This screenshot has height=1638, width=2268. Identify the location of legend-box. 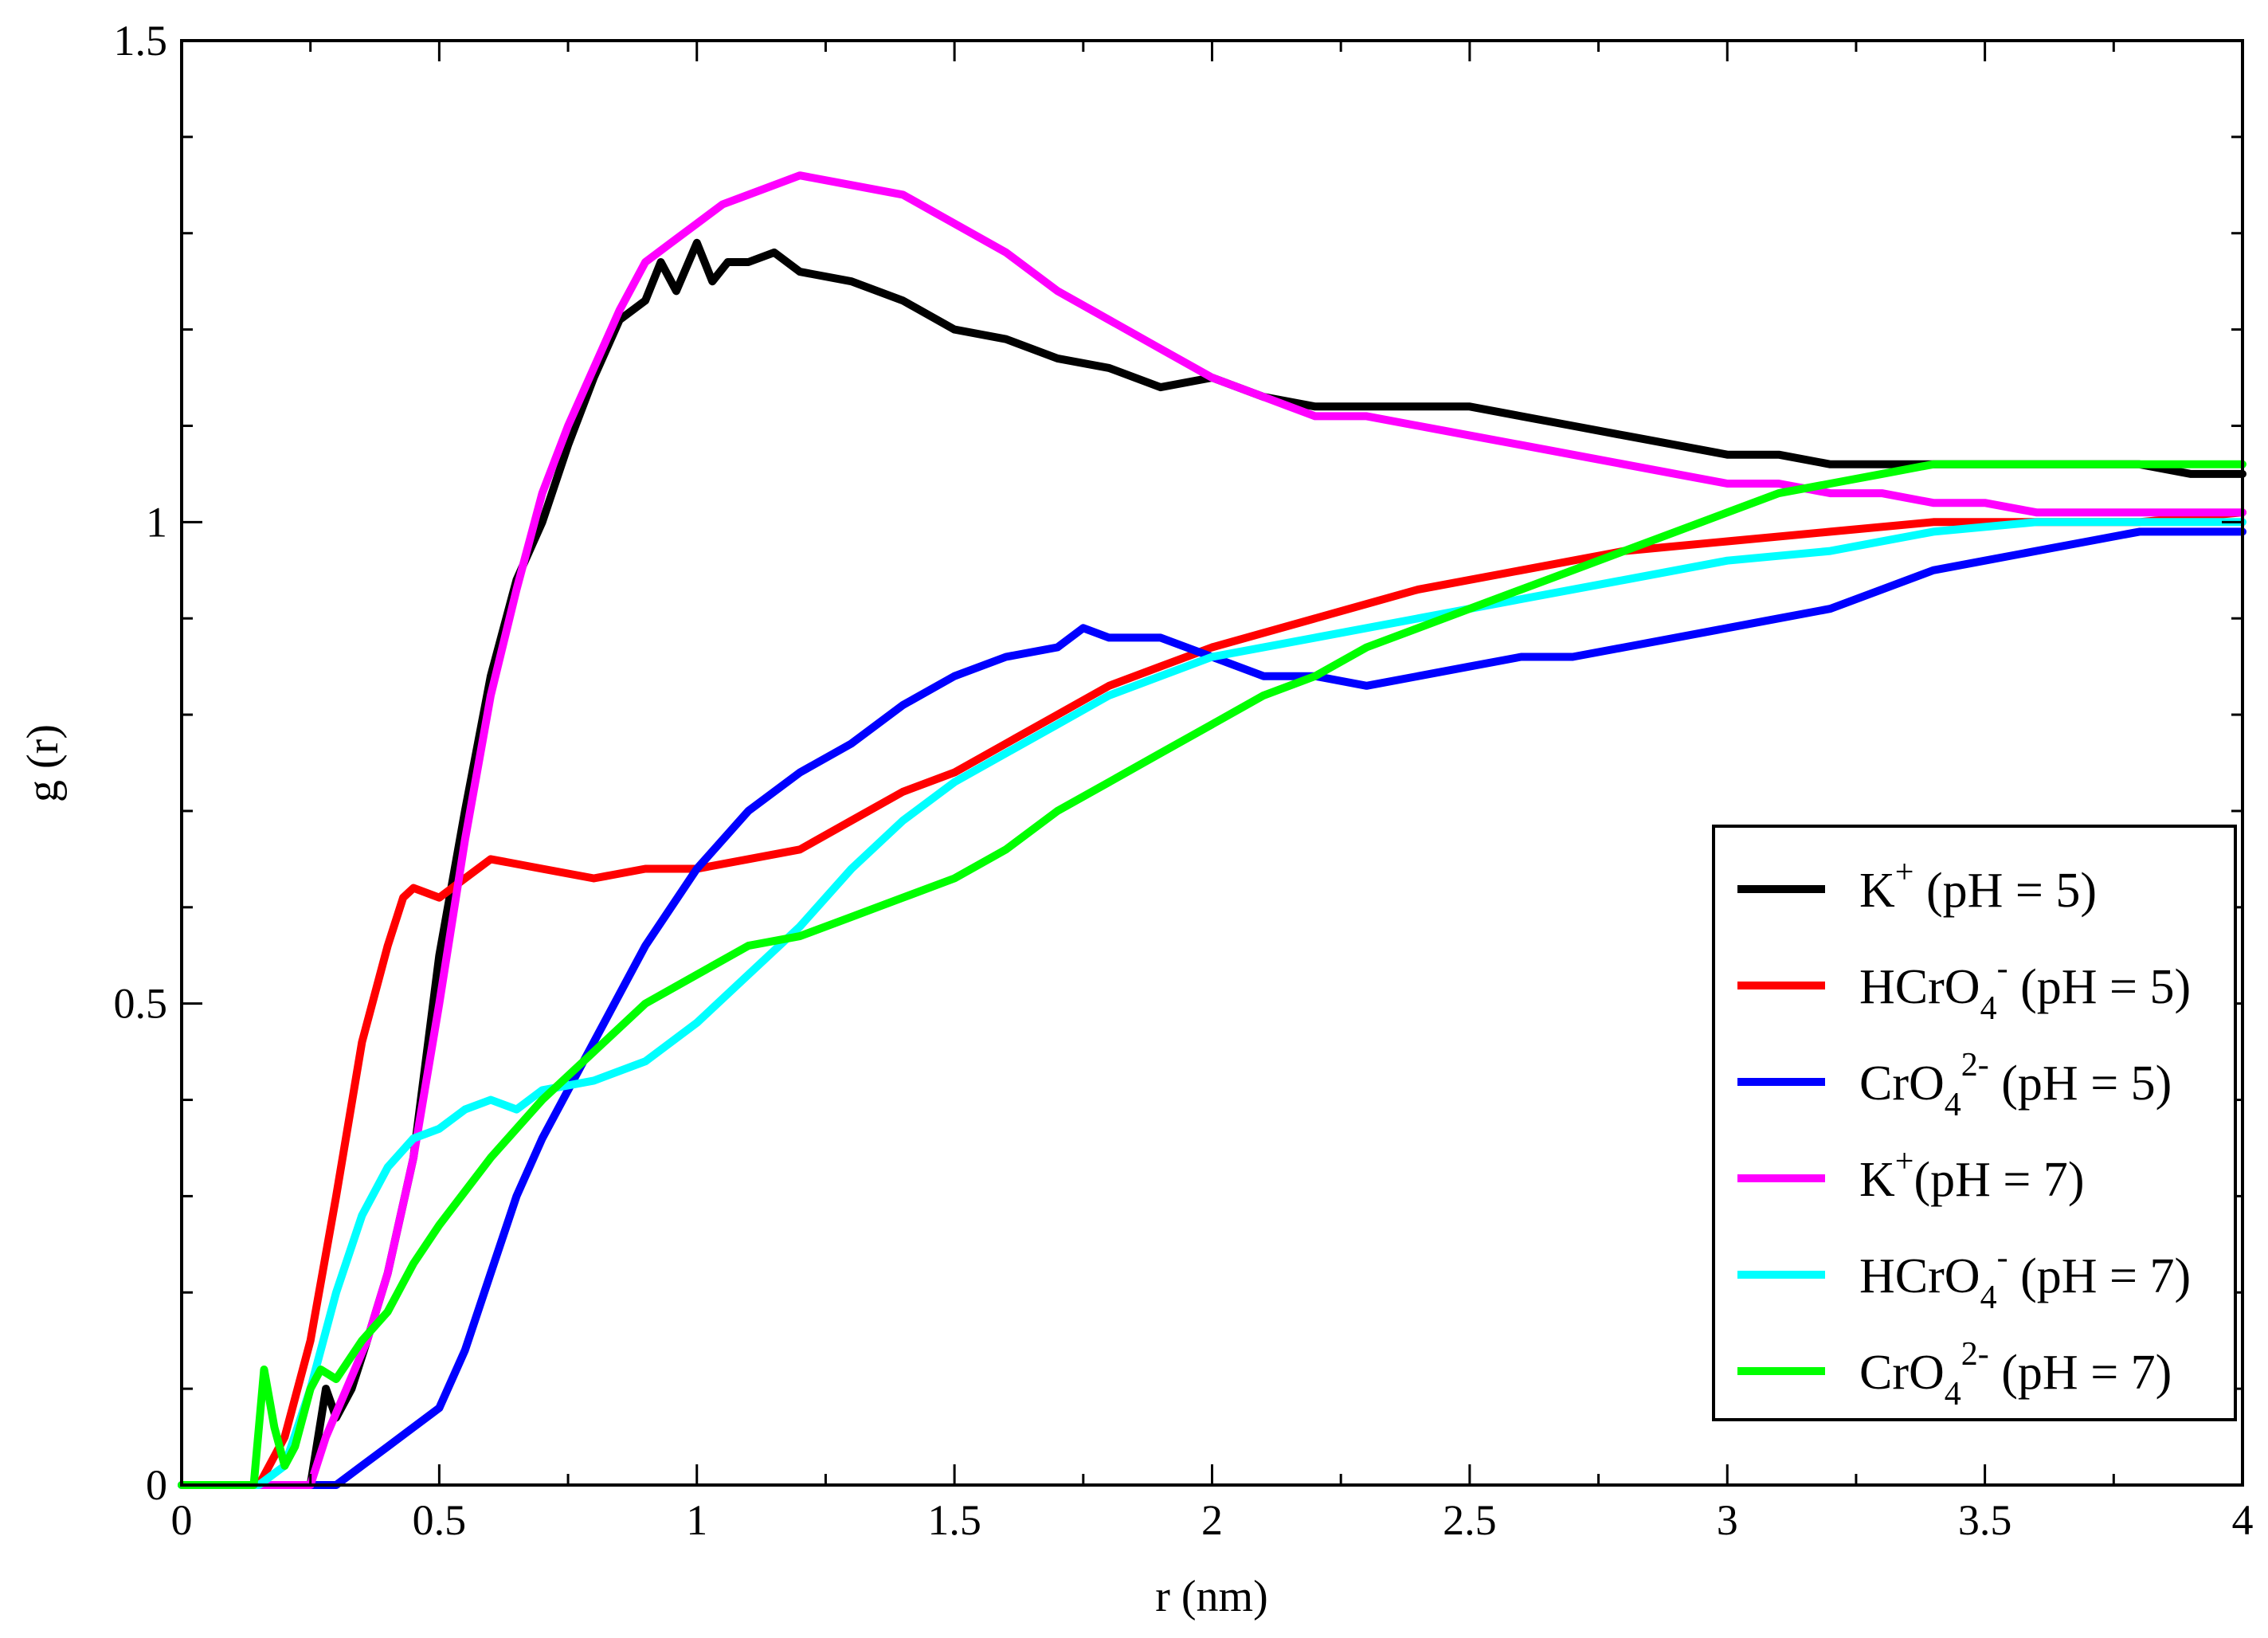
(1975, 1123).